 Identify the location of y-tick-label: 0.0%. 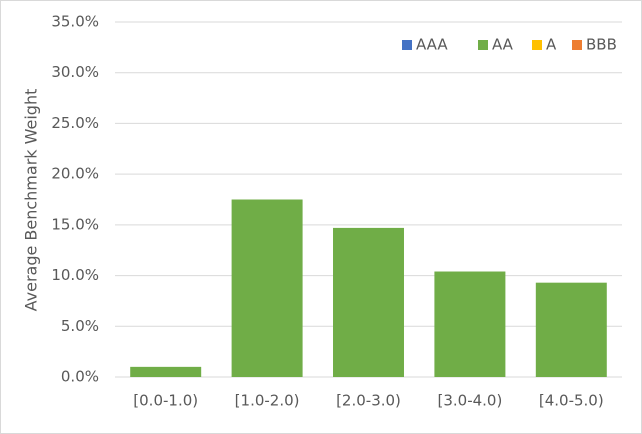
(80, 377).